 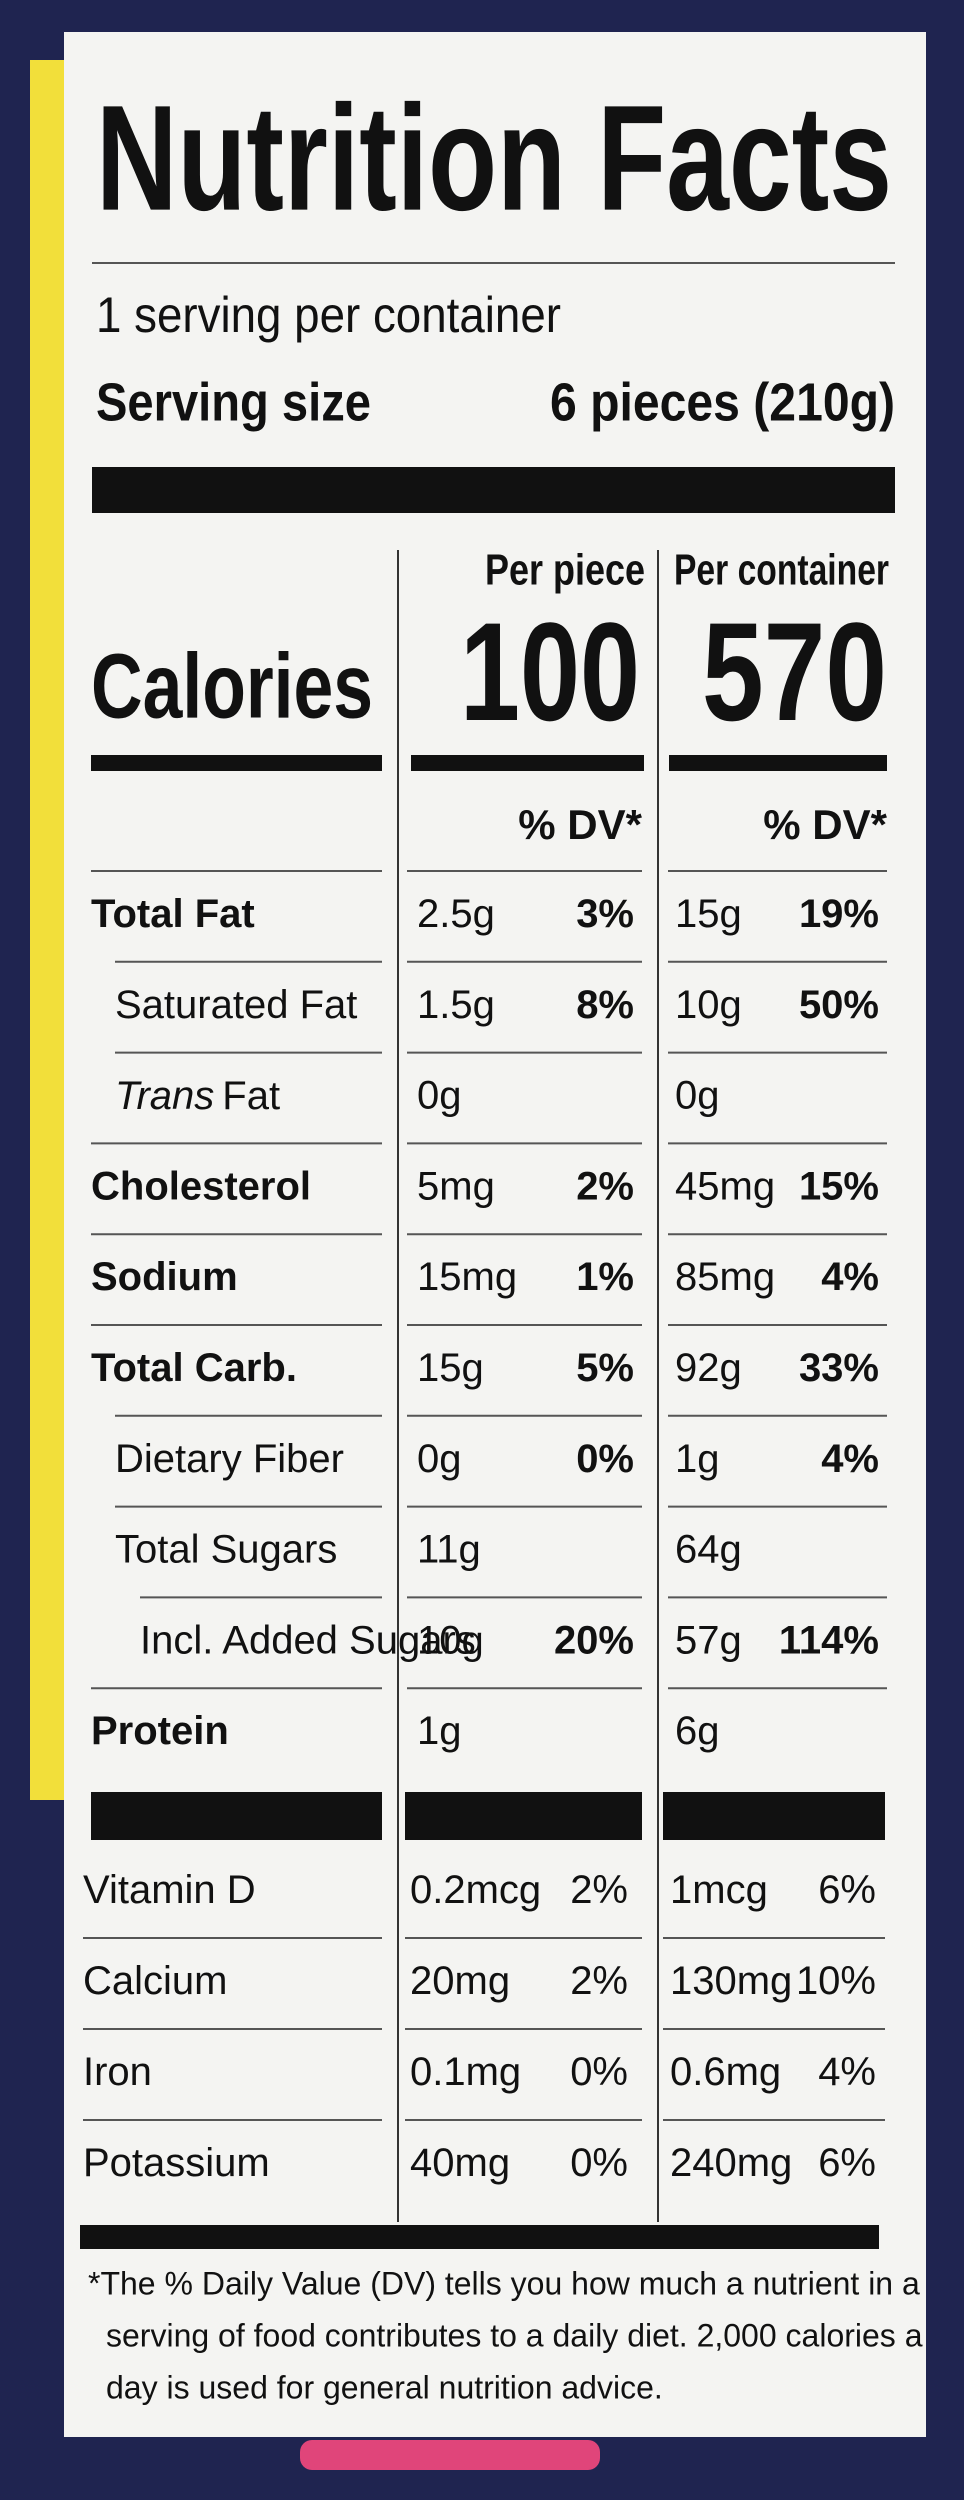 What do you see at coordinates (48, 930) in the screenshot?
I see `yellow-strip` at bounding box center [48, 930].